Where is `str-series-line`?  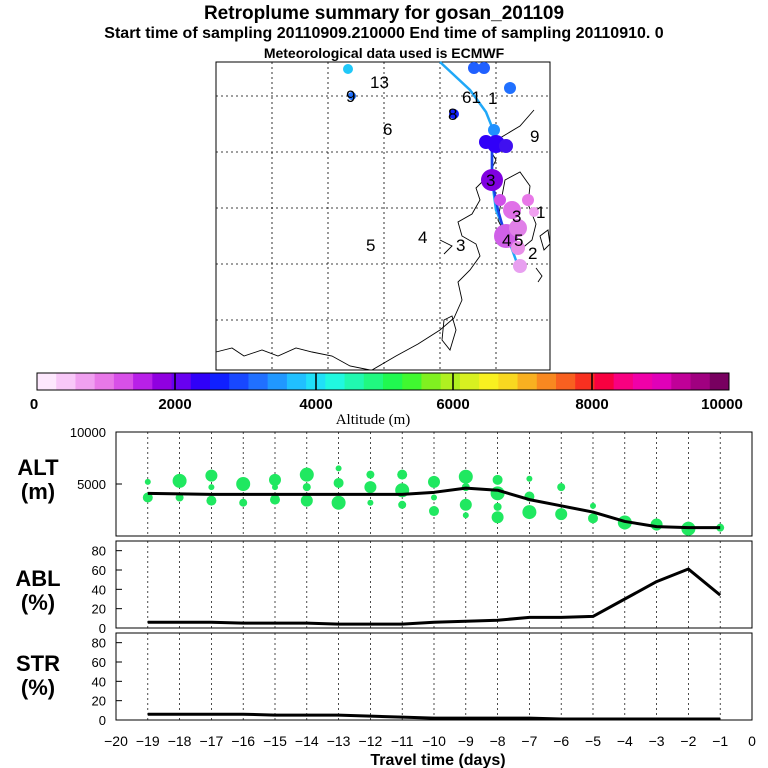 str-series-line is located at coordinates (434, 716).